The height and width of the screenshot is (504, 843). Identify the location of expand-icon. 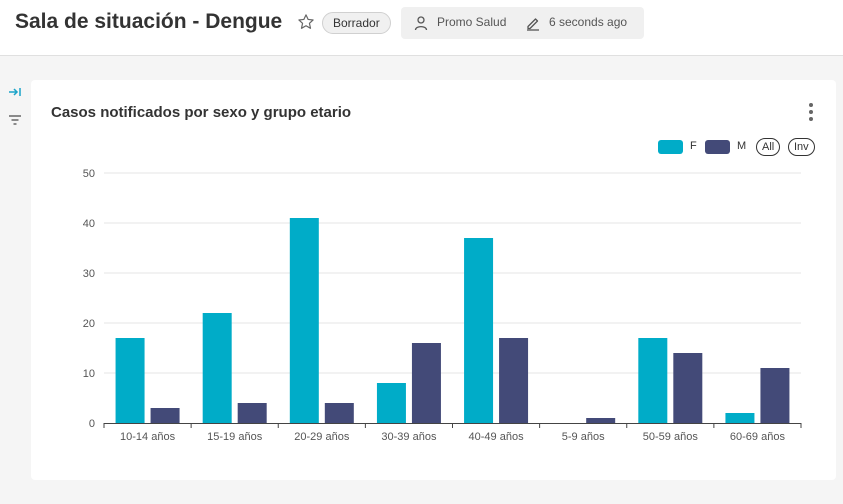
(15, 92).